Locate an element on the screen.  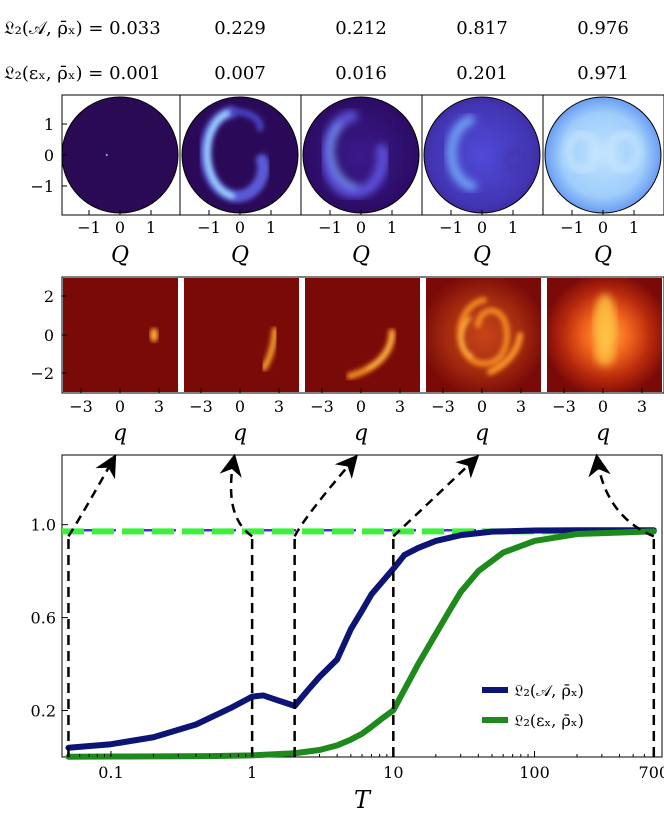
x-tick-label: 700 is located at coordinates (651, 772).